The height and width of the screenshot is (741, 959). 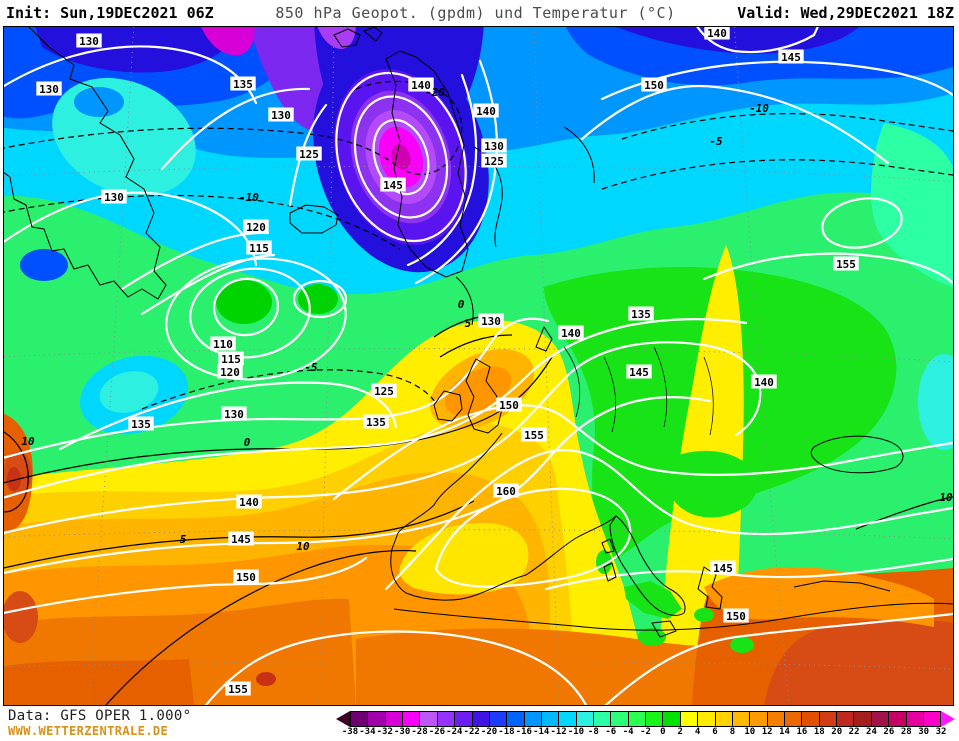 I want to click on colorbar-tick: -38, so click(x=350, y=732).